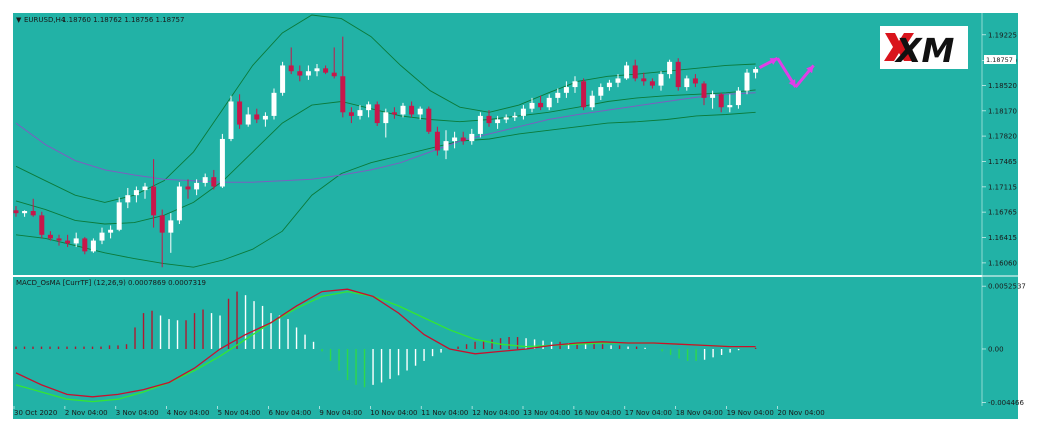  I want to click on macd-tick-label: 0.0052537, so click(1007, 287).